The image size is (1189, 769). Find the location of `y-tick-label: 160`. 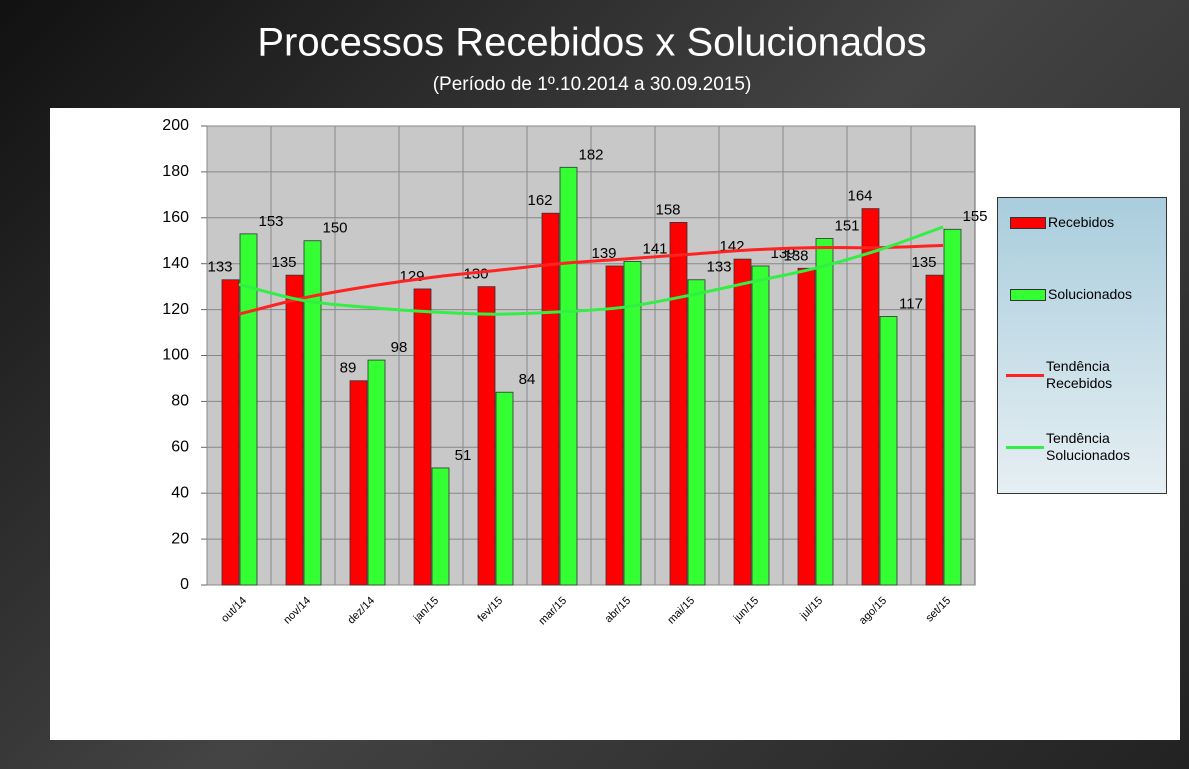

y-tick-label: 160 is located at coordinates (175, 217).